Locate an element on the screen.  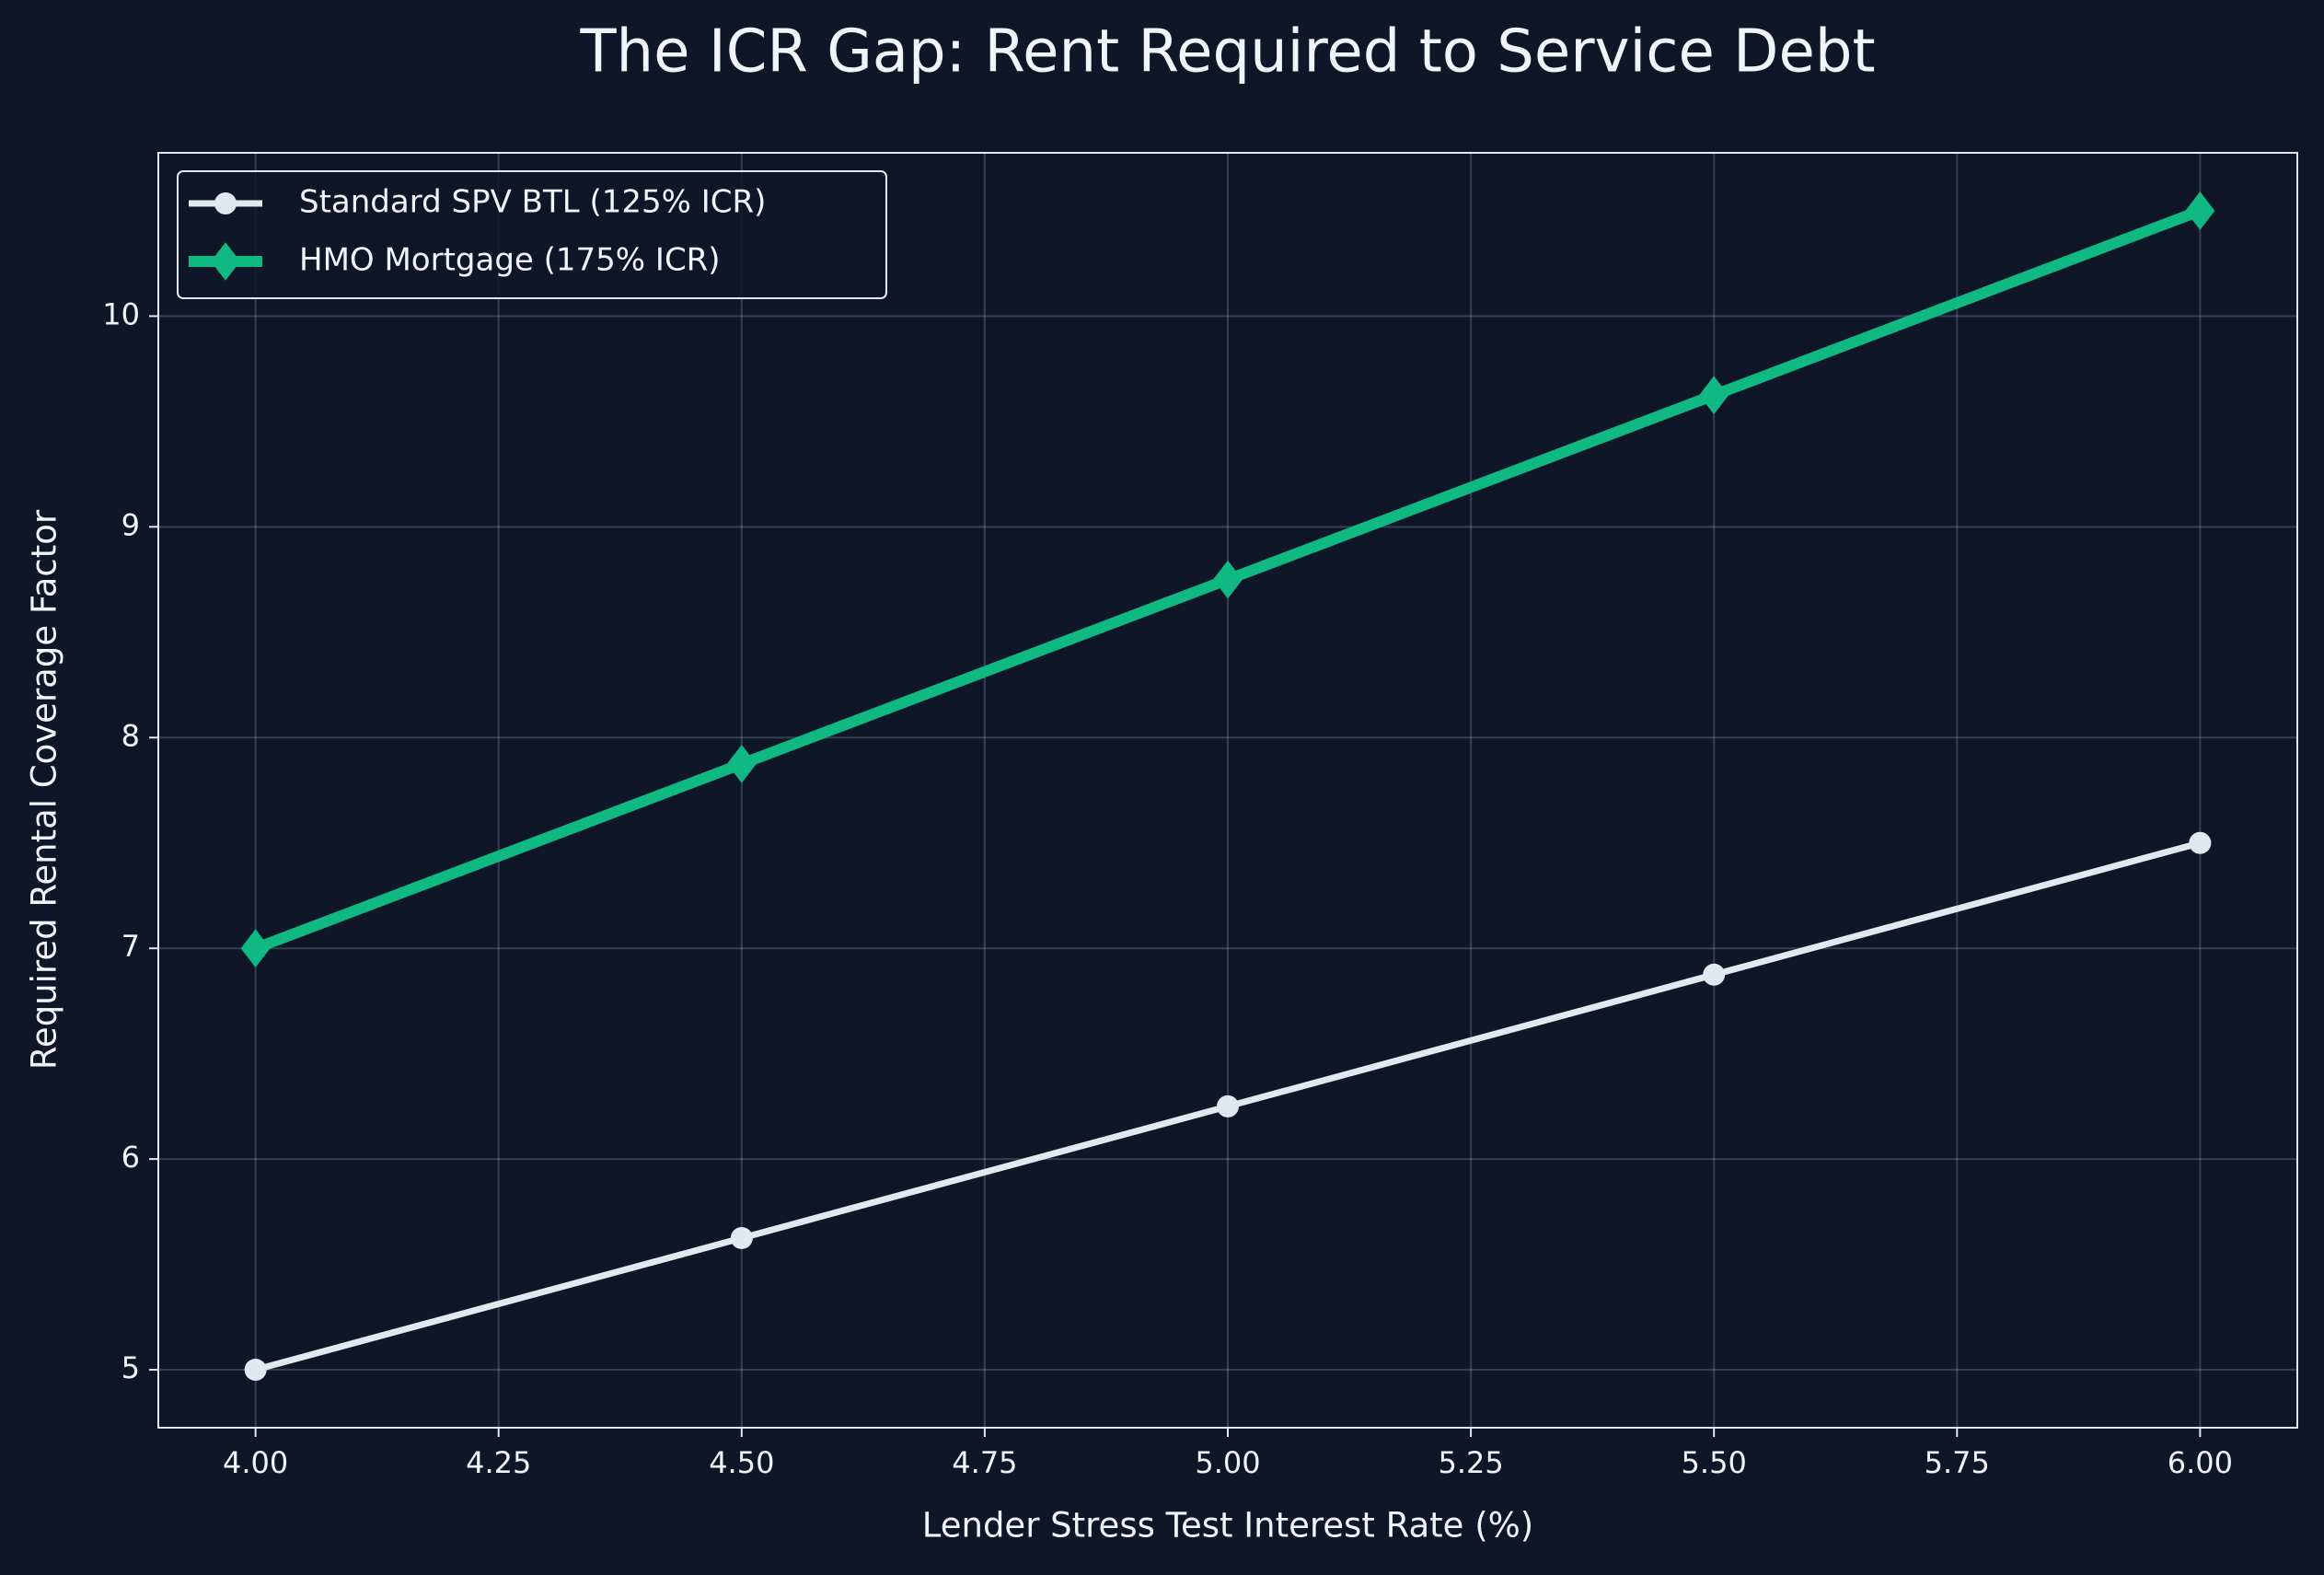
y-tick-label: 10 is located at coordinates (121, 313).